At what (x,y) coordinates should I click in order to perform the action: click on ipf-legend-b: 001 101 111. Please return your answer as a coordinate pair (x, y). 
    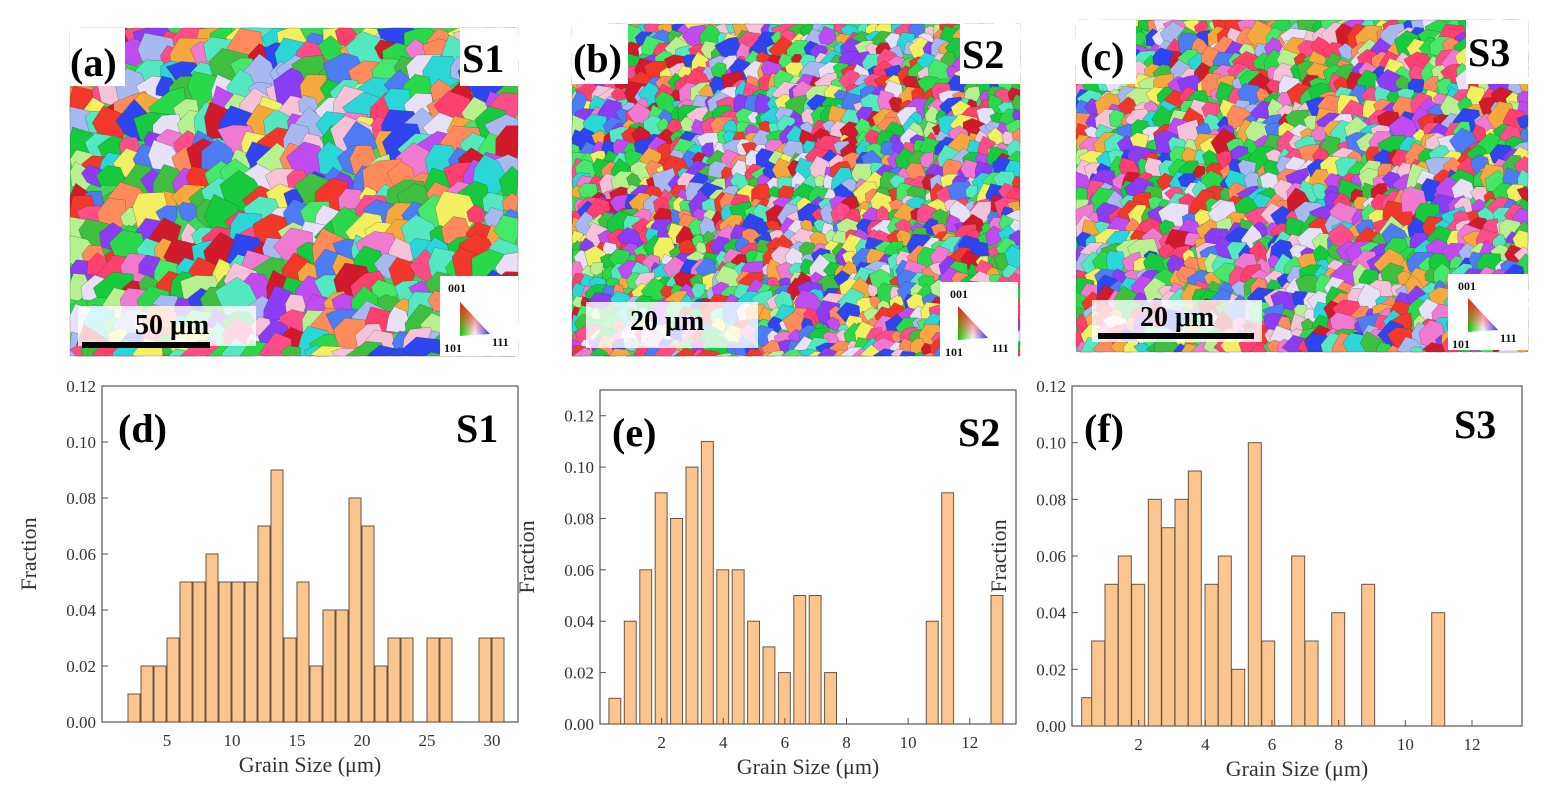
    Looking at the image, I should click on (979, 320).